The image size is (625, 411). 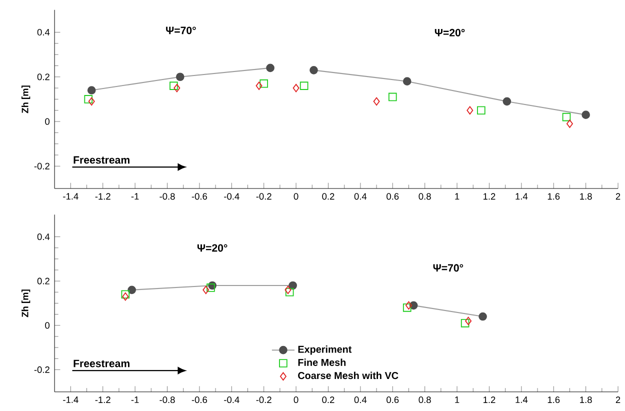 What do you see at coordinates (322, 362) in the screenshot?
I see `legend-label: Fine Mesh` at bounding box center [322, 362].